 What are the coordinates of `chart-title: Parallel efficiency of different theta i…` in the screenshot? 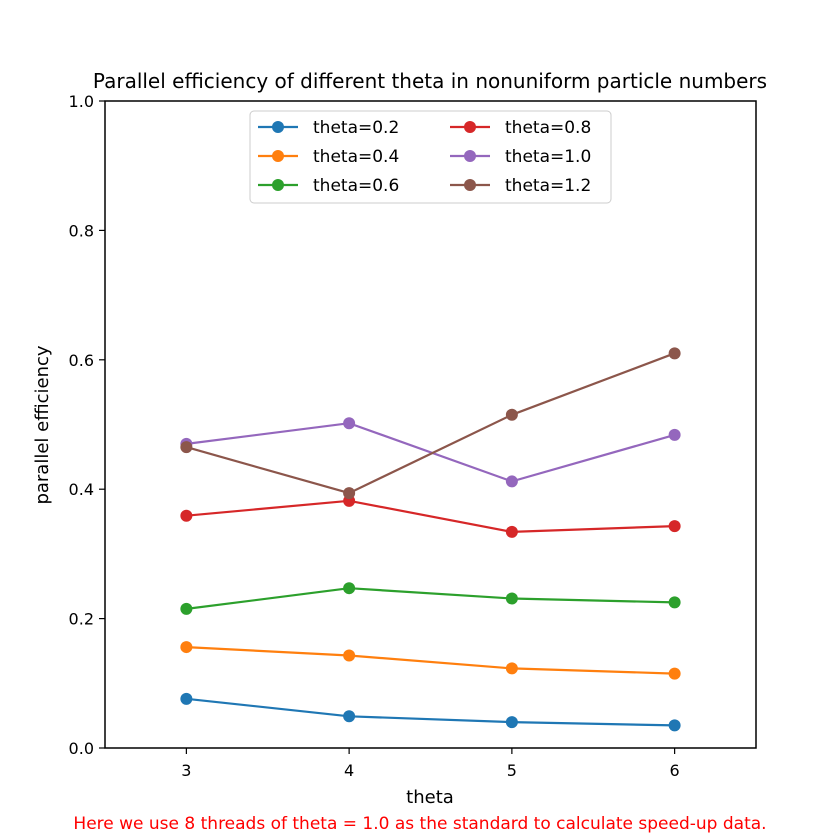 It's located at (430, 81).